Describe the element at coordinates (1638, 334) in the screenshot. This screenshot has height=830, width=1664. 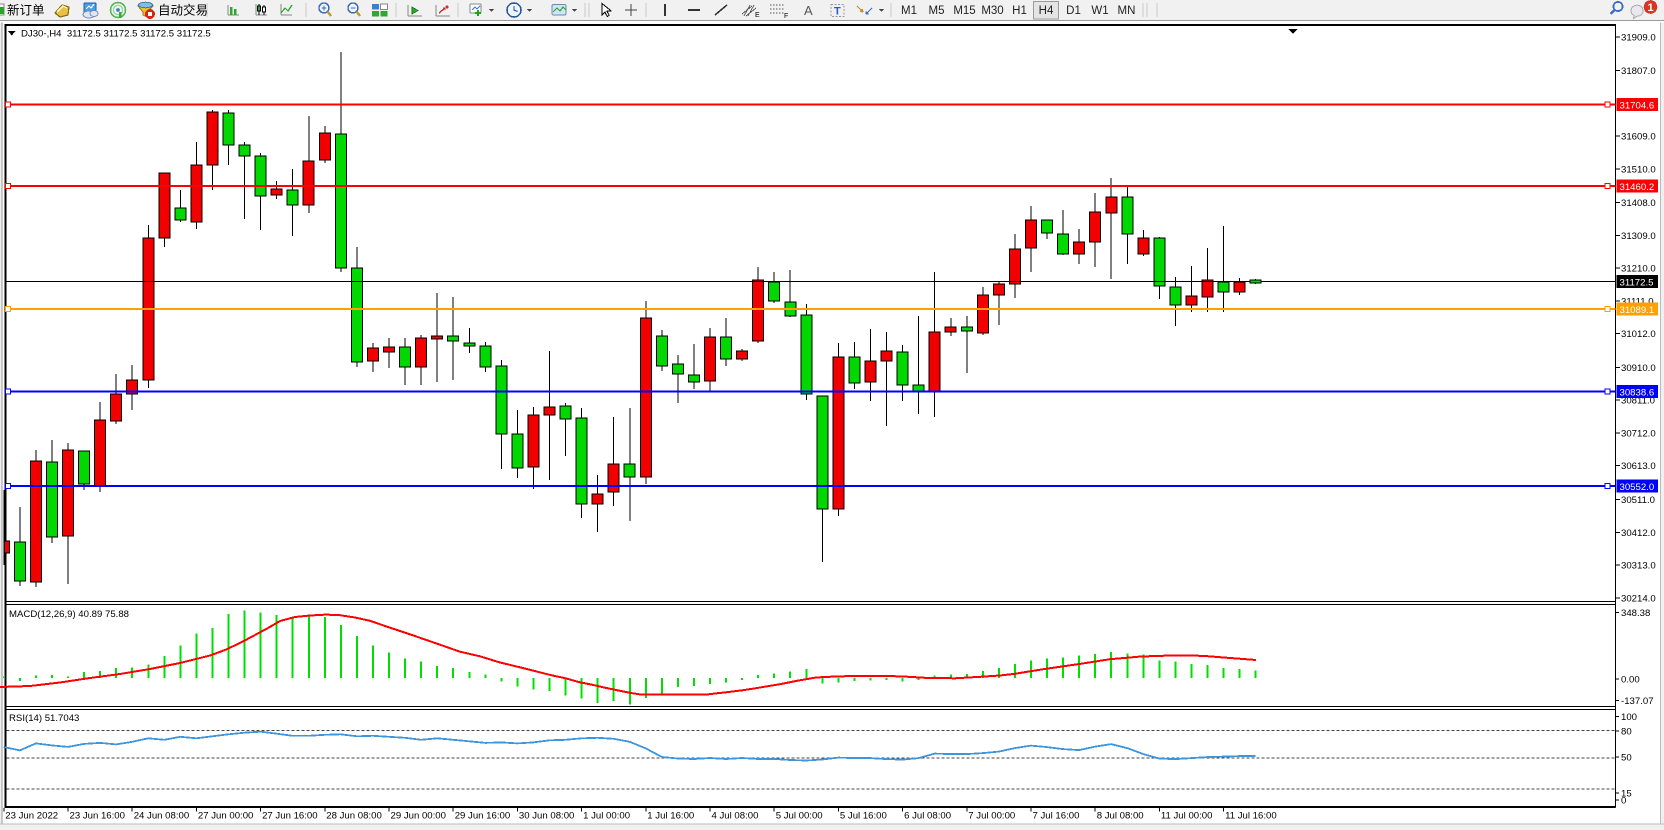
I see `svg-text: 31012.0` at that location.